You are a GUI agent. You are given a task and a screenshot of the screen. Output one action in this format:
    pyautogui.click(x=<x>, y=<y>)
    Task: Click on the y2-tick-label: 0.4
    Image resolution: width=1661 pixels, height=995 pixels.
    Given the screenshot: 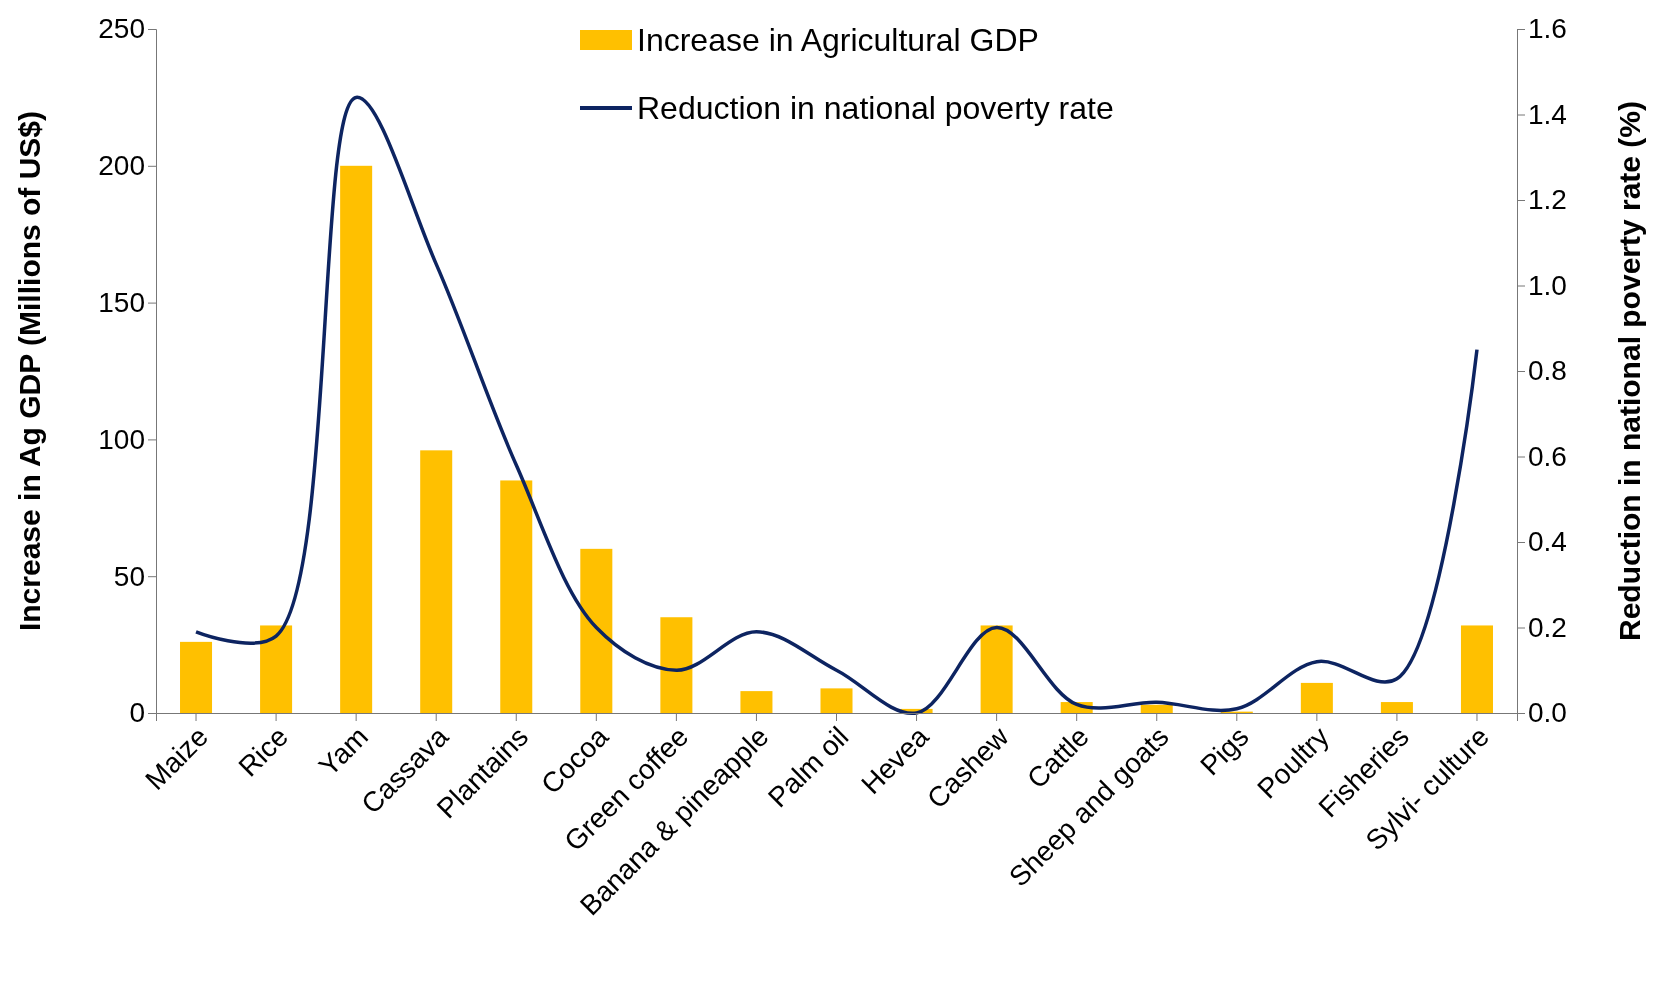 What is the action you would take?
    pyautogui.click(x=1547, y=542)
    